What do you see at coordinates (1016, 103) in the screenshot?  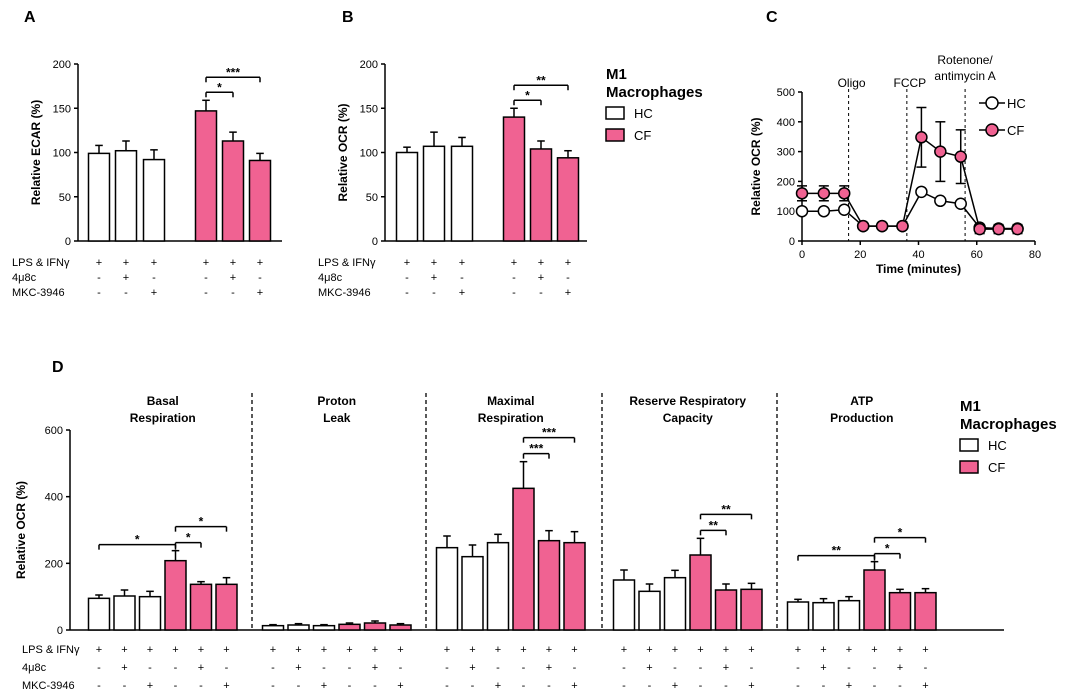 I see `panel-c-legend-hc-label: HC` at bounding box center [1016, 103].